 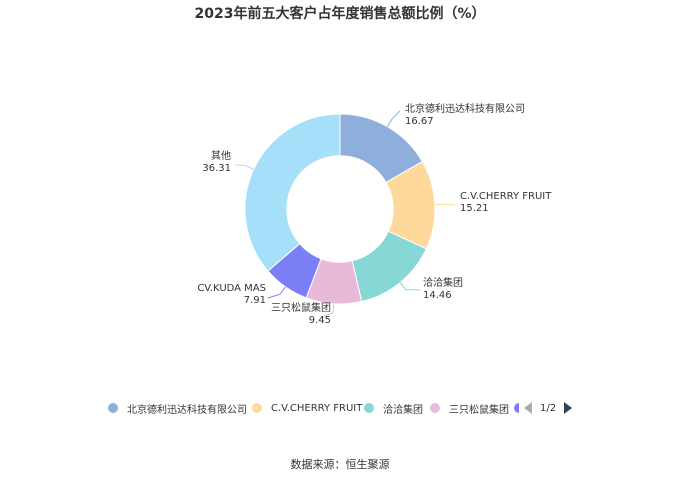 I want to click on legend-item-1: 北京德利迅达科技有限公司, so click(x=177, y=408).